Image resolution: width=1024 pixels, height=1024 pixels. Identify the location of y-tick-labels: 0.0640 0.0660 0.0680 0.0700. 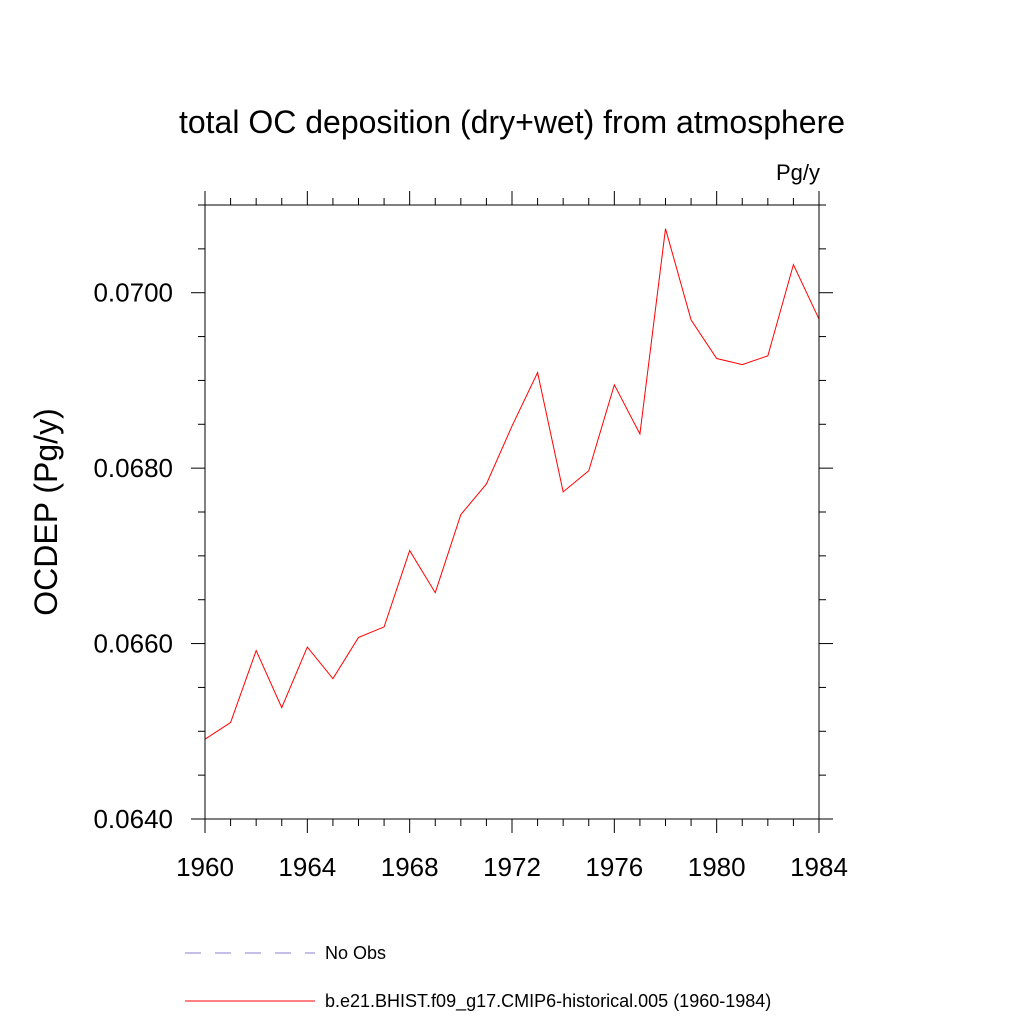
(133, 556).